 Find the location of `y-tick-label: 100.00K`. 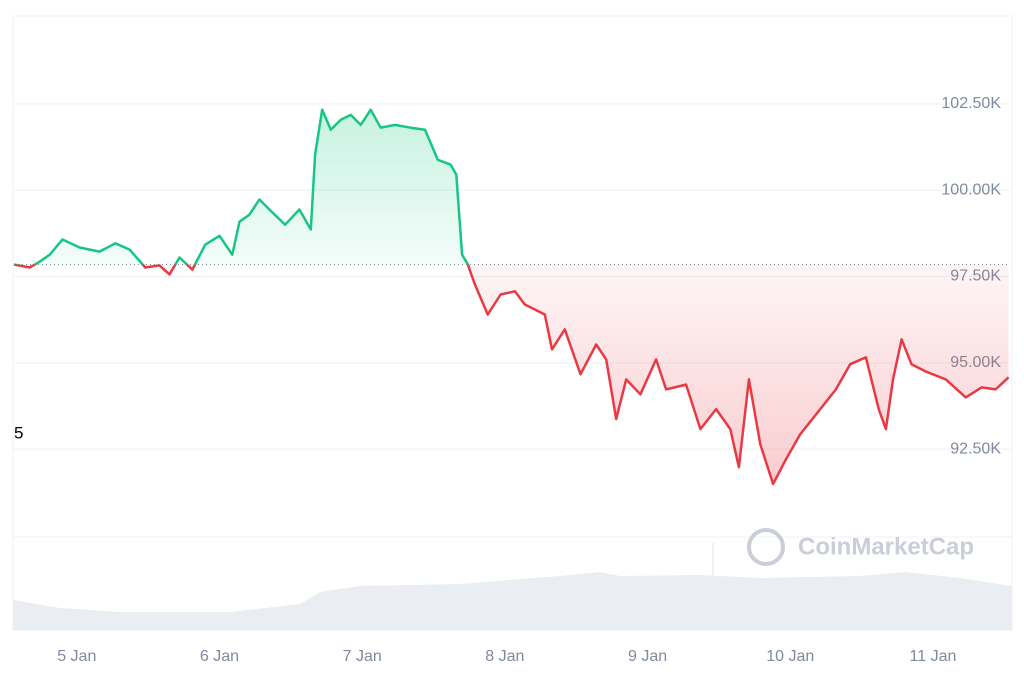

y-tick-label: 100.00K is located at coordinates (971, 189).